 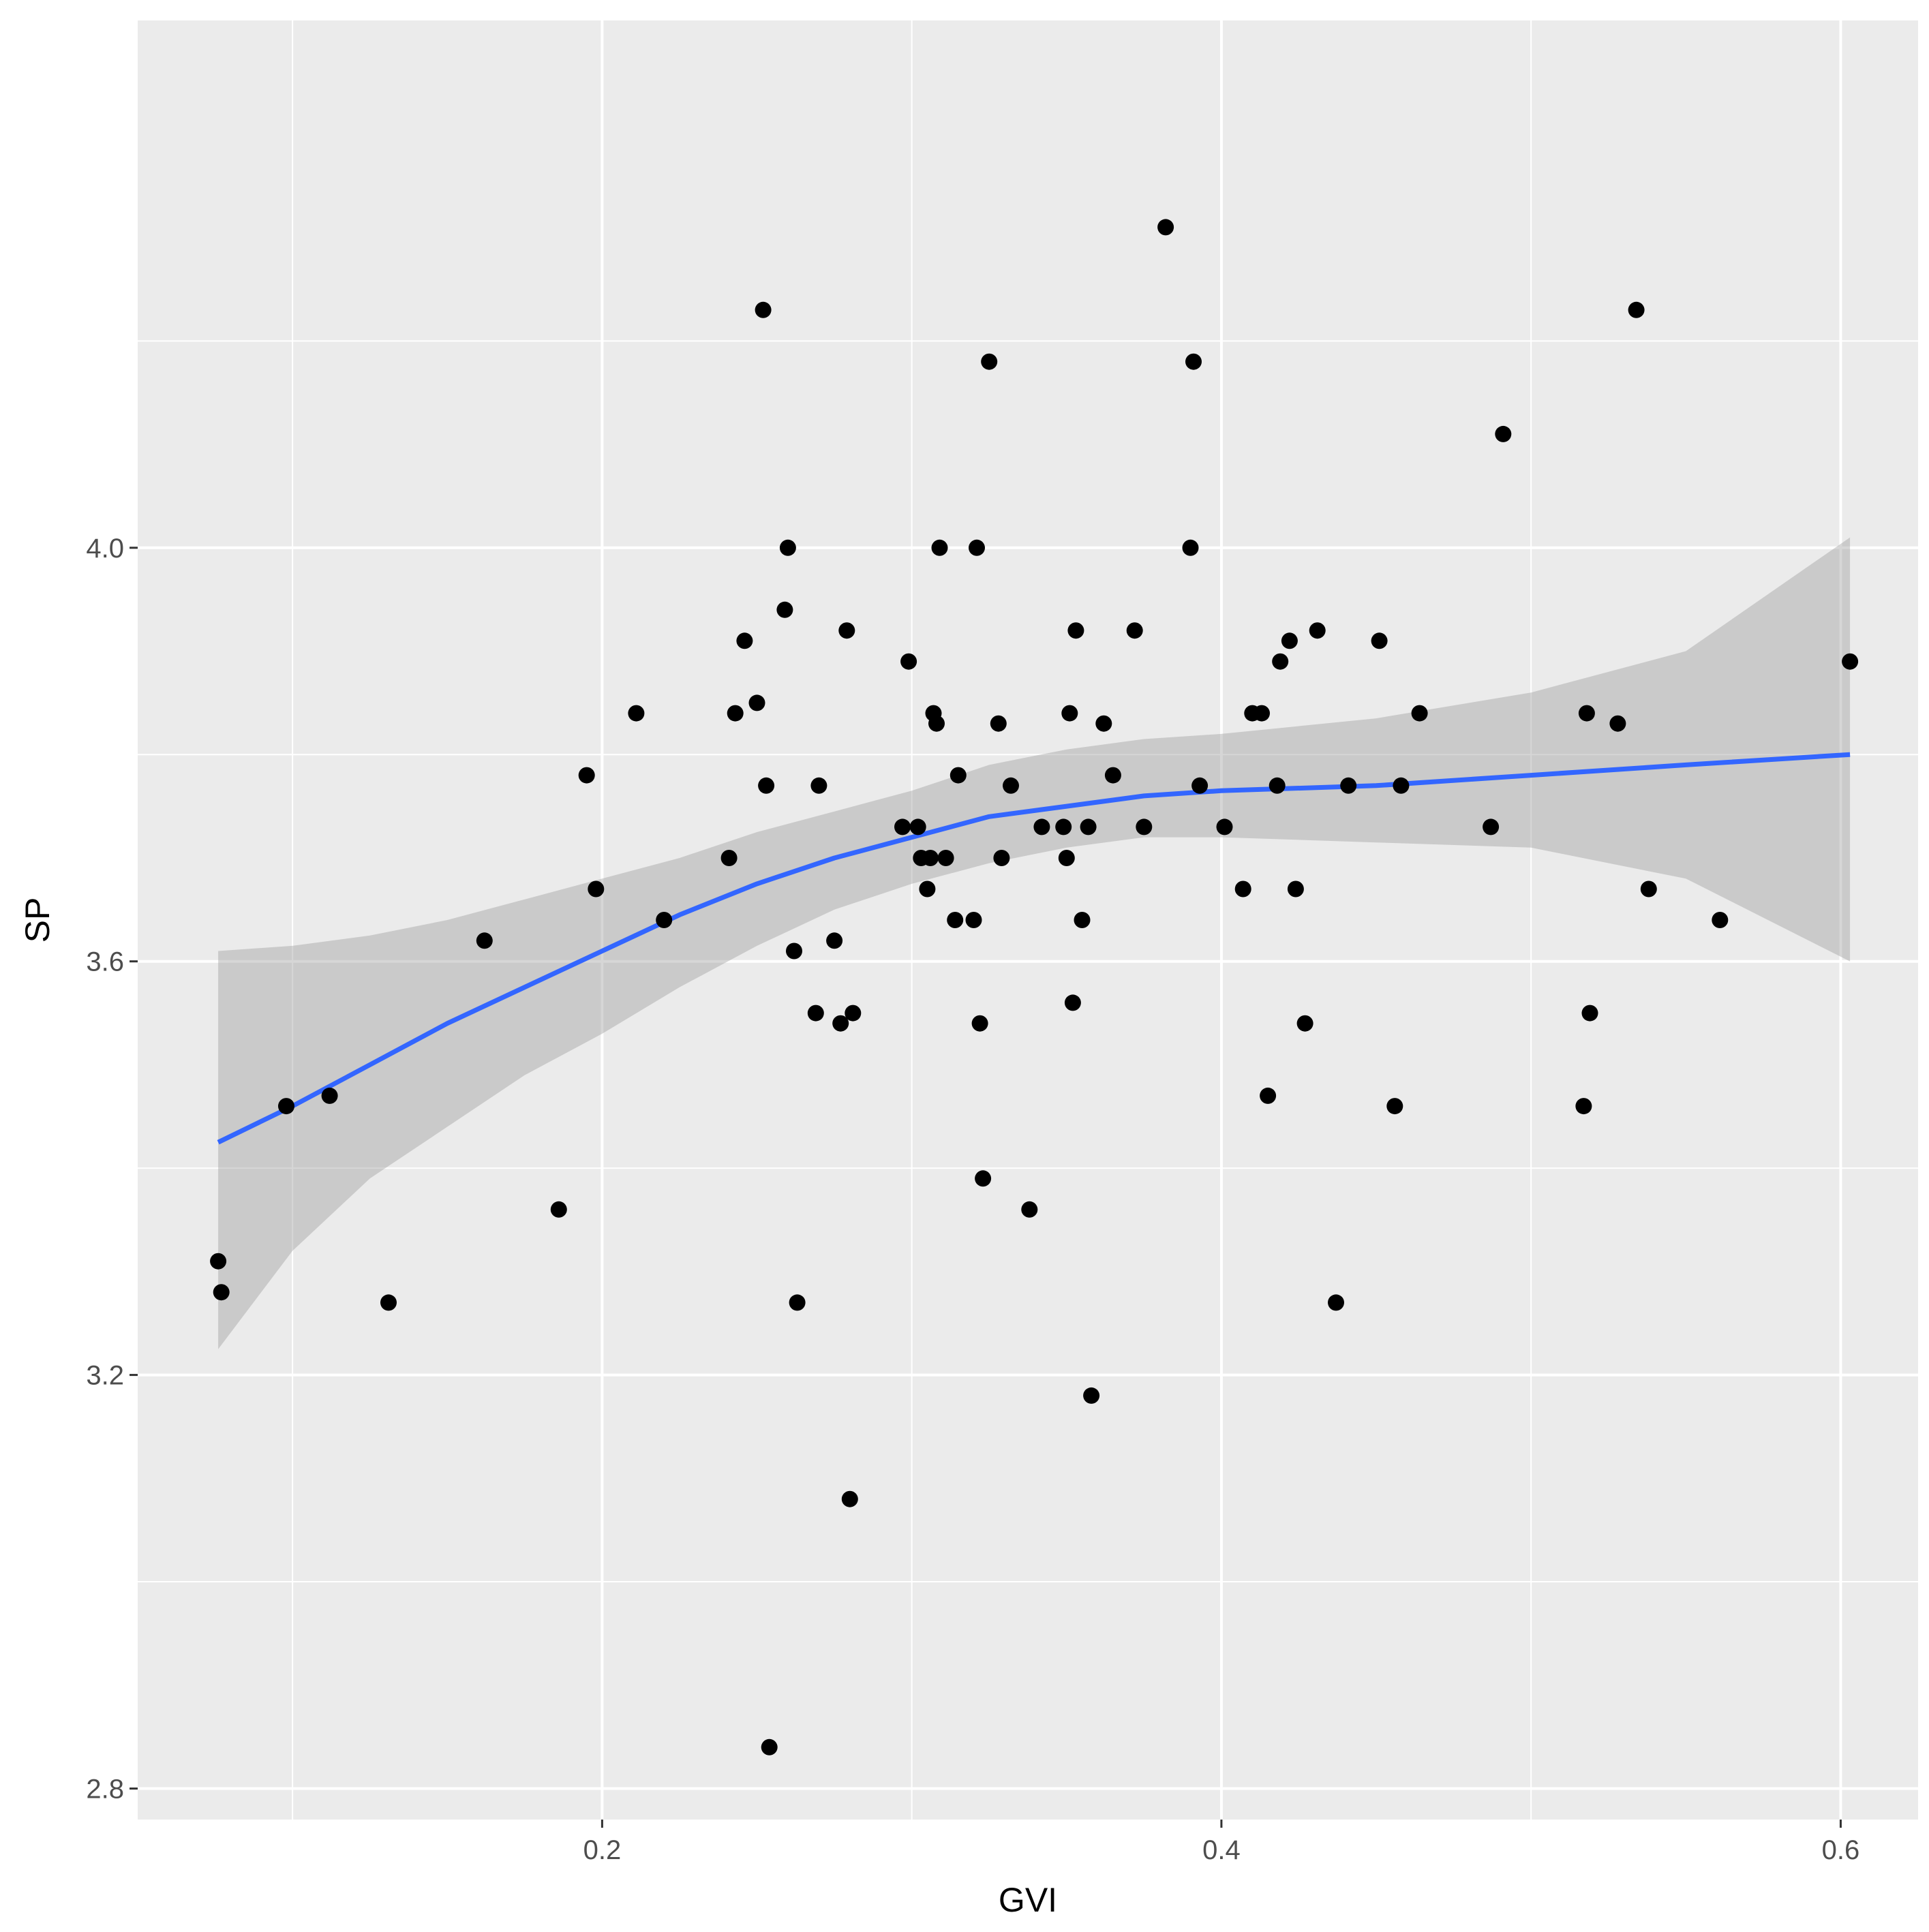 I want to click on y-tick-label: 3.6, so click(x=105, y=962).